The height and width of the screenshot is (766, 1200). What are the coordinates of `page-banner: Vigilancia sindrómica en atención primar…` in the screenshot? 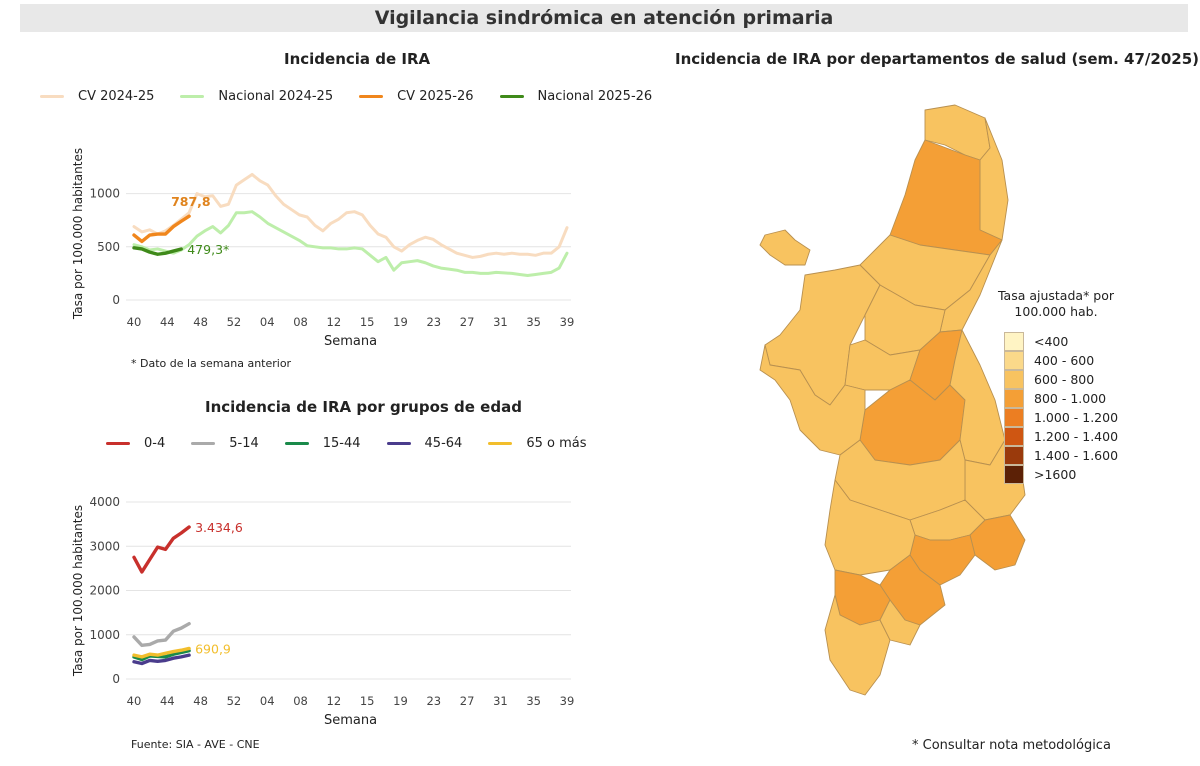 It's located at (604, 18).